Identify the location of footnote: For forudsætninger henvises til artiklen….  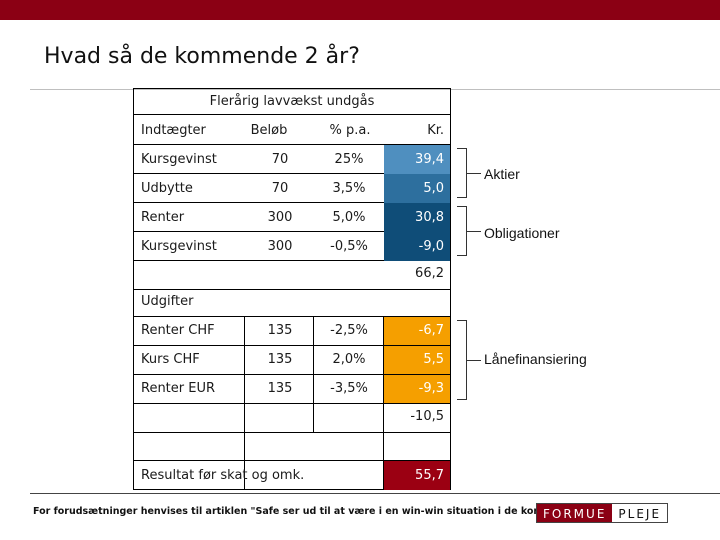
(318, 511).